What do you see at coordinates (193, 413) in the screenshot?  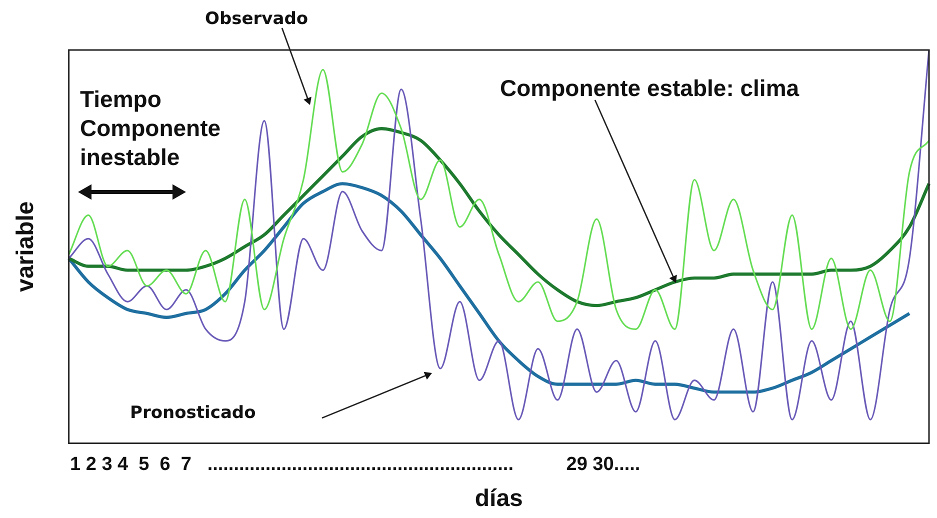 I see `annotation: Pronosticado` at bounding box center [193, 413].